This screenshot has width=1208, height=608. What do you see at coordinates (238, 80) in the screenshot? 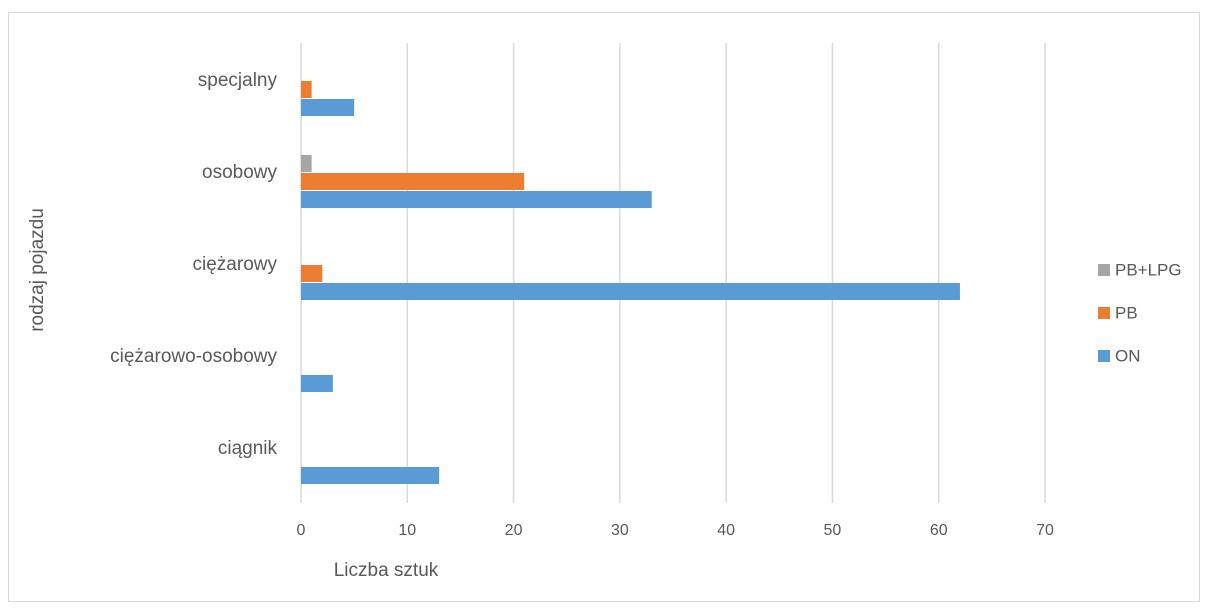
I see `y-tick-label: specjalny` at bounding box center [238, 80].